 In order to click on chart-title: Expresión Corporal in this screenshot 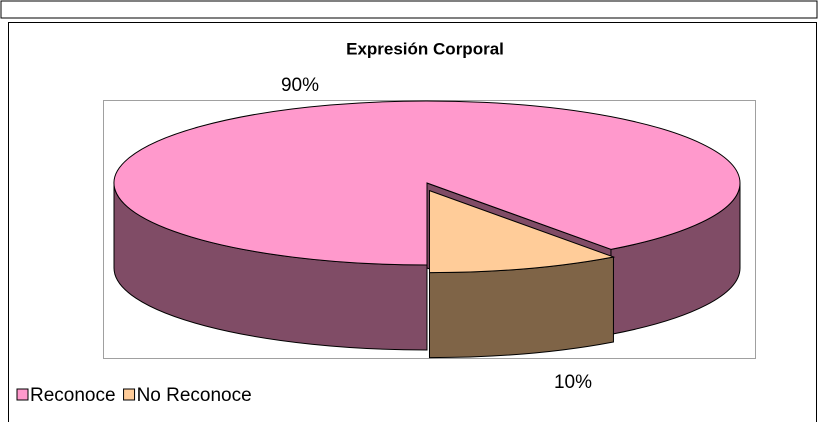, I will do `click(425, 48)`.